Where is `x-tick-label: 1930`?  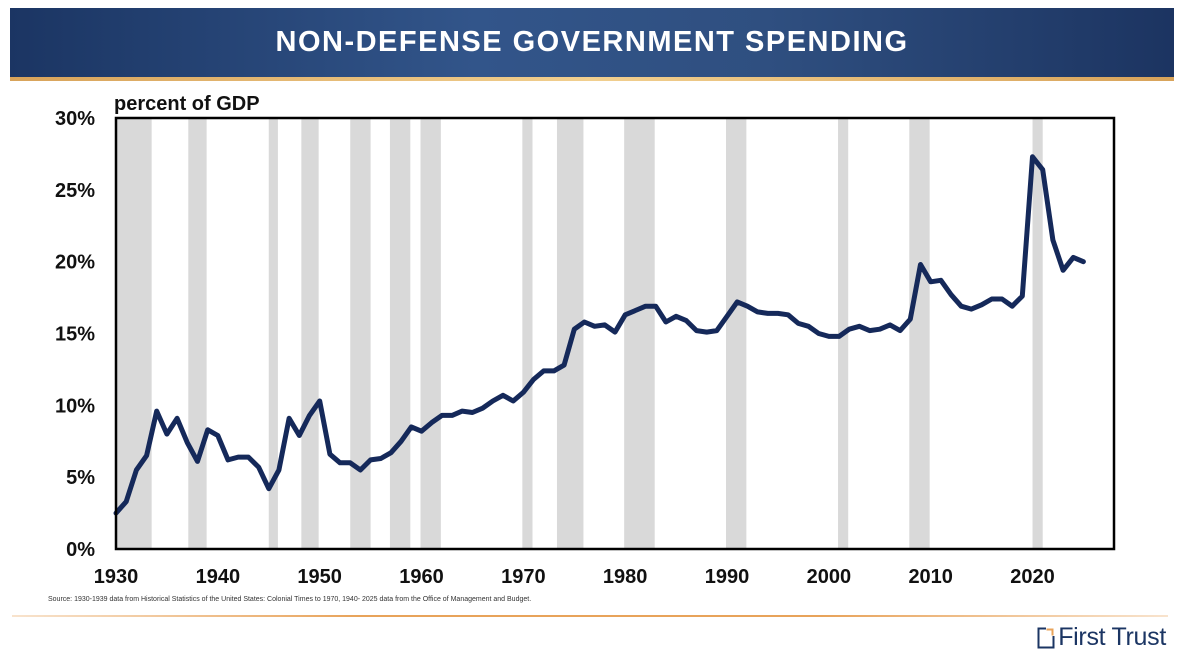
x-tick-label: 1930 is located at coordinates (116, 577).